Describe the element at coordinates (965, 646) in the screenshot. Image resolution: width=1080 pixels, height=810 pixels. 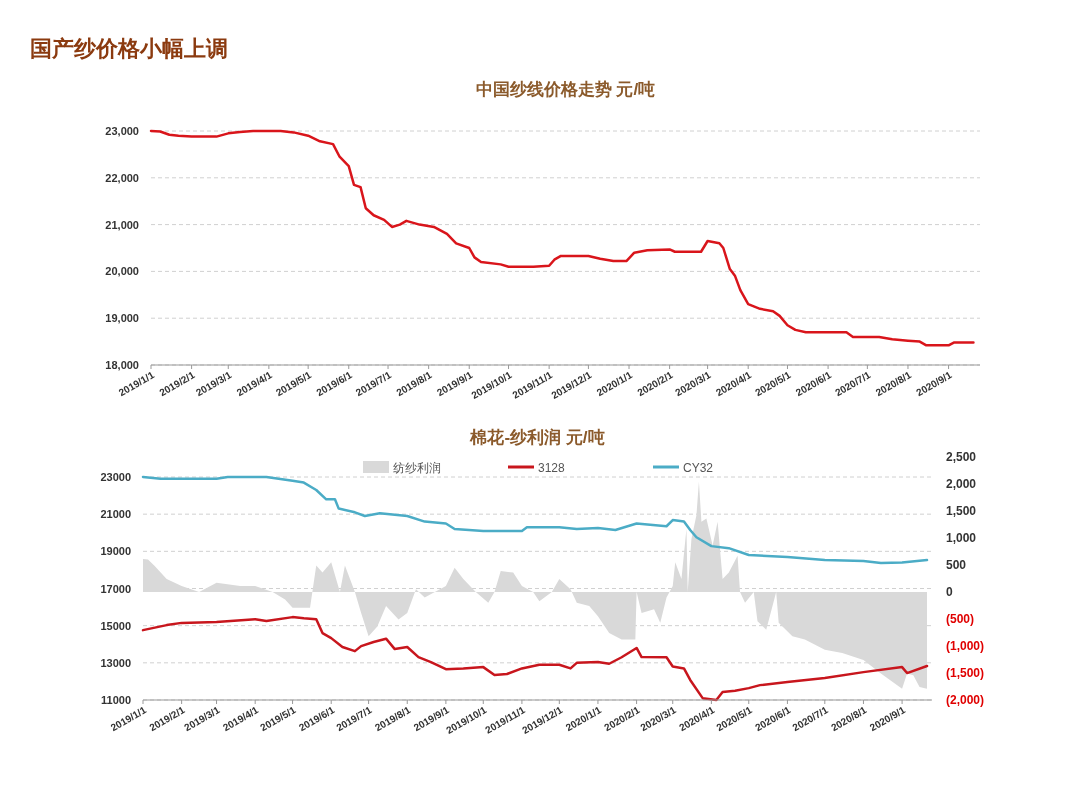
I see `y2-tick-label: (1,000)` at that location.